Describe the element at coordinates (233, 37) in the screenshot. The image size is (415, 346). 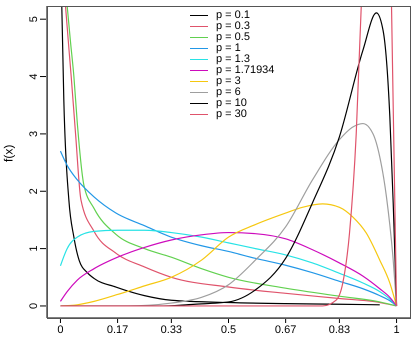
I see `legend-label: p = 0.5` at that location.